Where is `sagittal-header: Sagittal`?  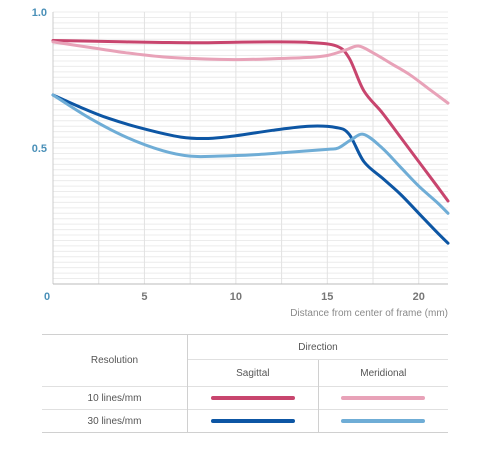
sagittal-header: Sagittal is located at coordinates (253, 373).